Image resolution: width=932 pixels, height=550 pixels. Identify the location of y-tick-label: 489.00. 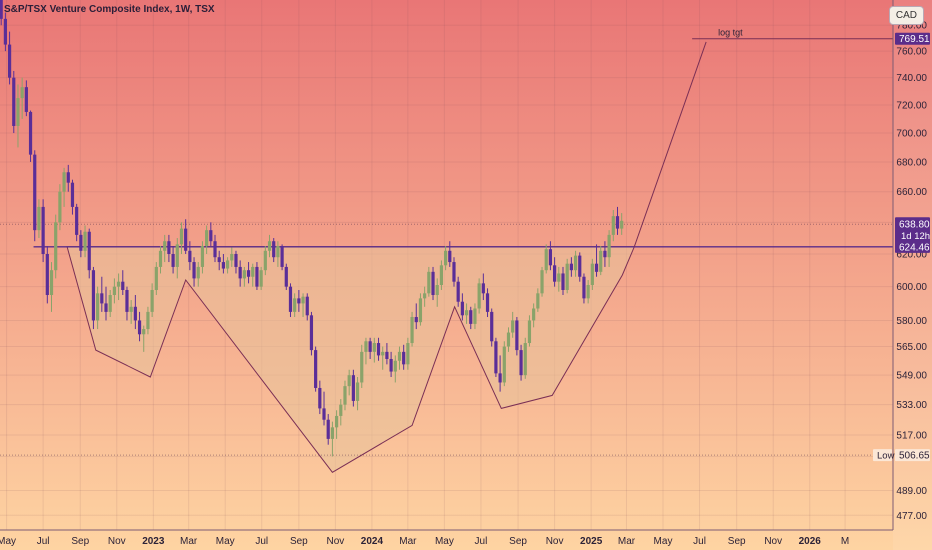
(911, 491).